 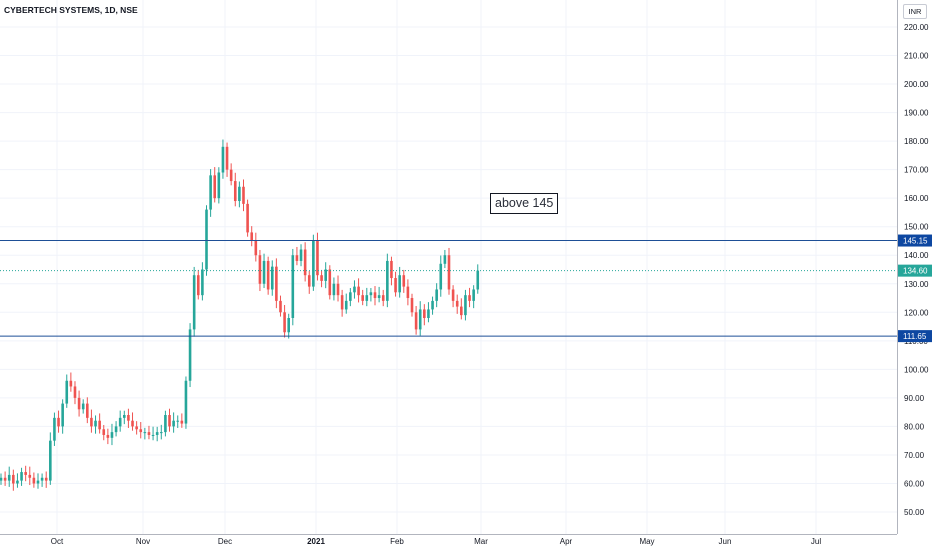 I want to click on x-tick-label: Dec, so click(x=225, y=541).